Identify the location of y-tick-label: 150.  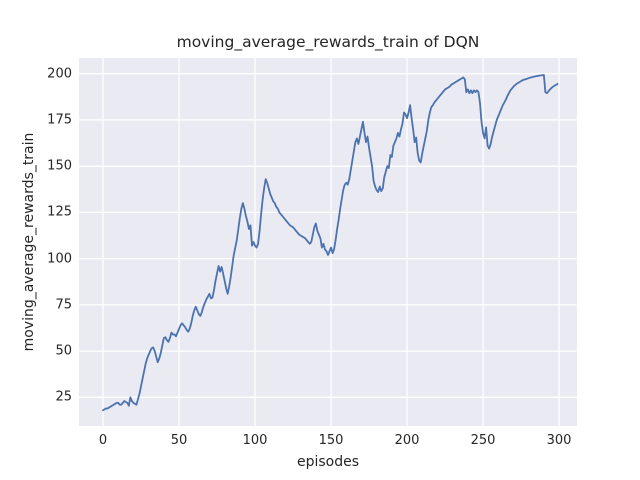
(59, 166).